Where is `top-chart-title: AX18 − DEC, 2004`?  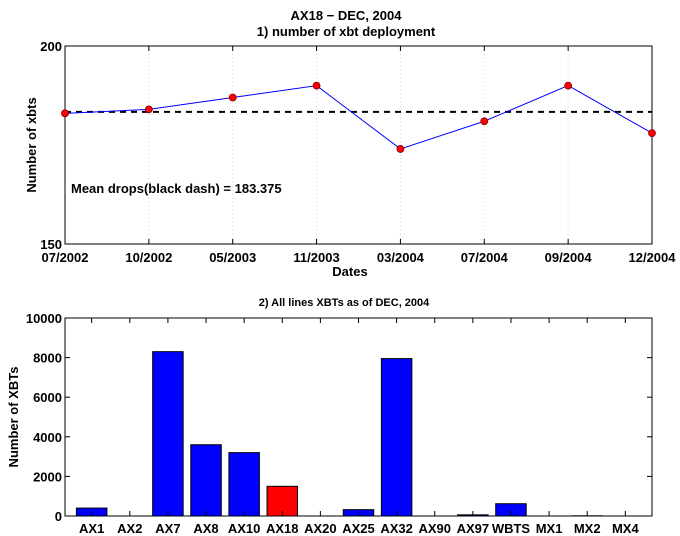
top-chart-title: AX18 − DEC, 2004 is located at coordinates (347, 15).